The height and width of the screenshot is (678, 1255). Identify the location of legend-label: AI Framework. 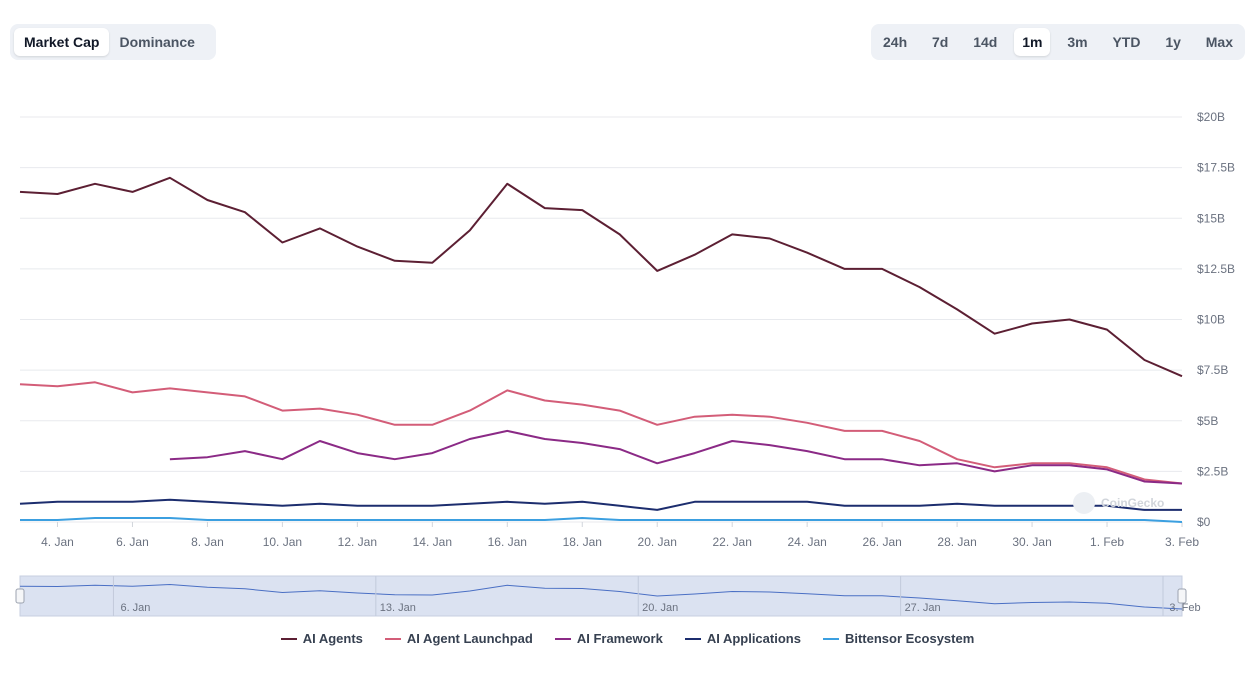
(619, 638).